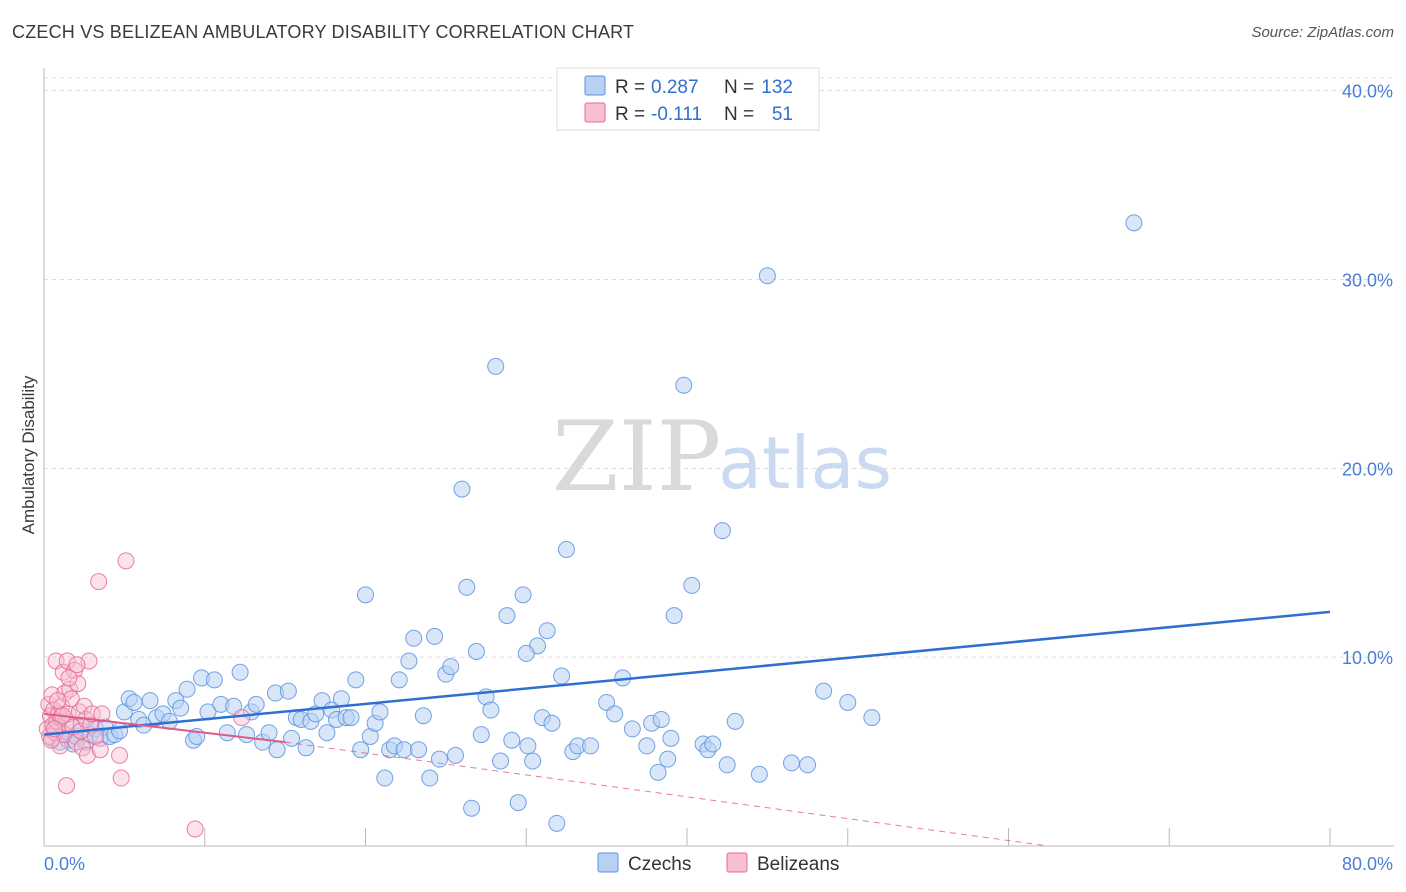 The image size is (1406, 892). I want to click on x-tick-label-min: 0.0%, so click(64, 864).